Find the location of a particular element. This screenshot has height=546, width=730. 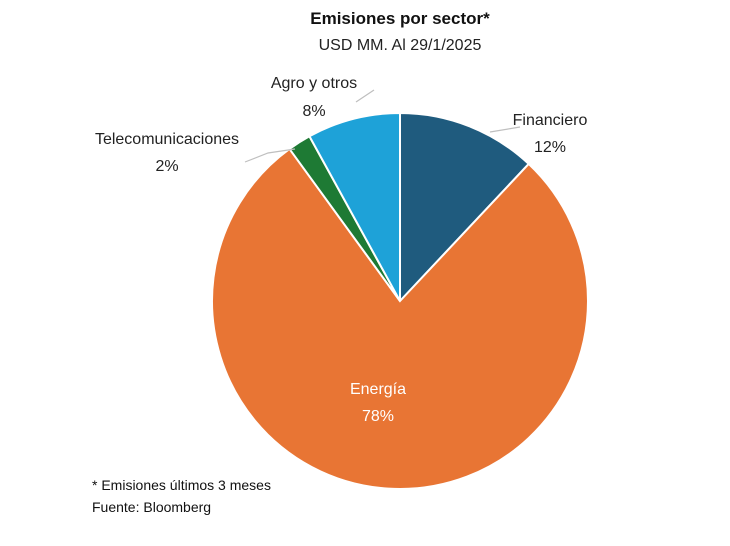

leader-lines is located at coordinates (382, 126).